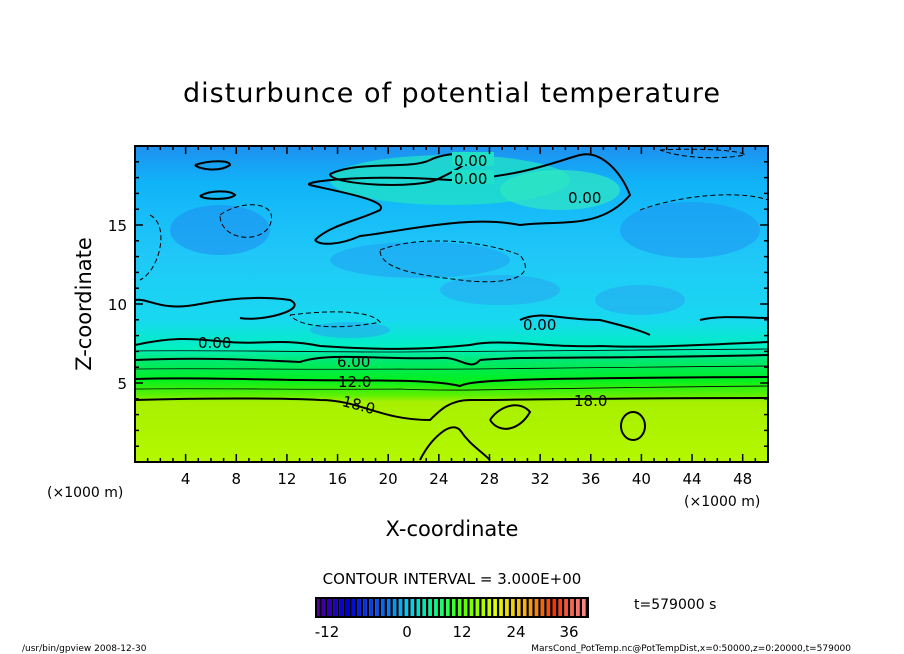  I want to click on x-axis-label: X-coordinate, so click(452, 529).